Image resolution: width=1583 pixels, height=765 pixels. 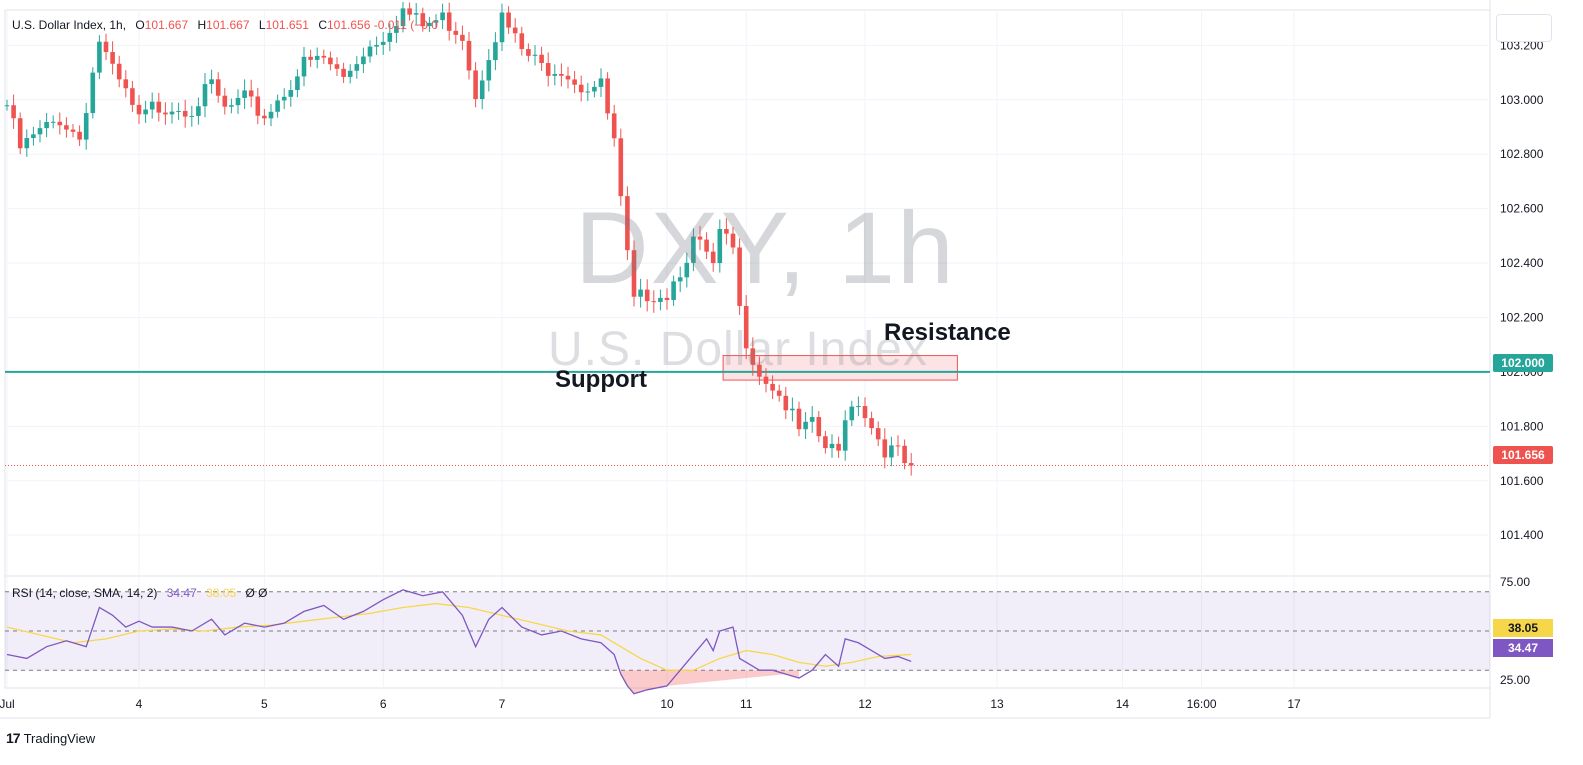 What do you see at coordinates (1202, 704) in the screenshot?
I see `time-tick-label: 16:00` at bounding box center [1202, 704].